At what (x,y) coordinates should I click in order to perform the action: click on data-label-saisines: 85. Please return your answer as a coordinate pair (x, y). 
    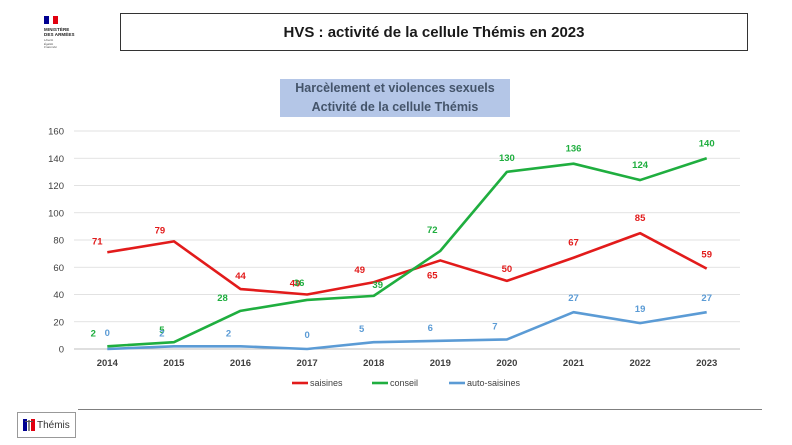
    Looking at the image, I should click on (640, 218).